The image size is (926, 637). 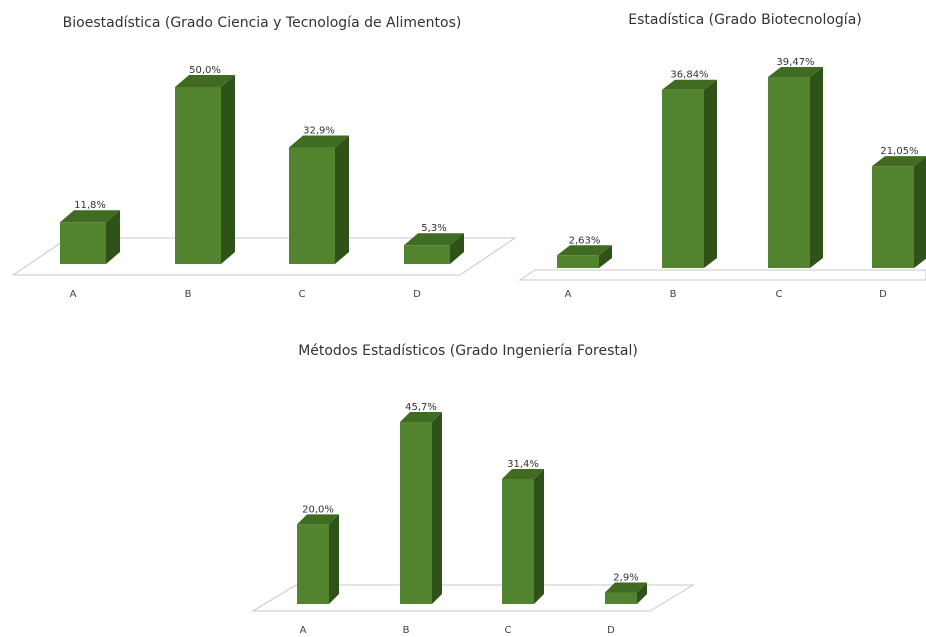 I want to click on chart-title-estadistica: Estadística (Grado Biotecnología), so click(x=745, y=20).